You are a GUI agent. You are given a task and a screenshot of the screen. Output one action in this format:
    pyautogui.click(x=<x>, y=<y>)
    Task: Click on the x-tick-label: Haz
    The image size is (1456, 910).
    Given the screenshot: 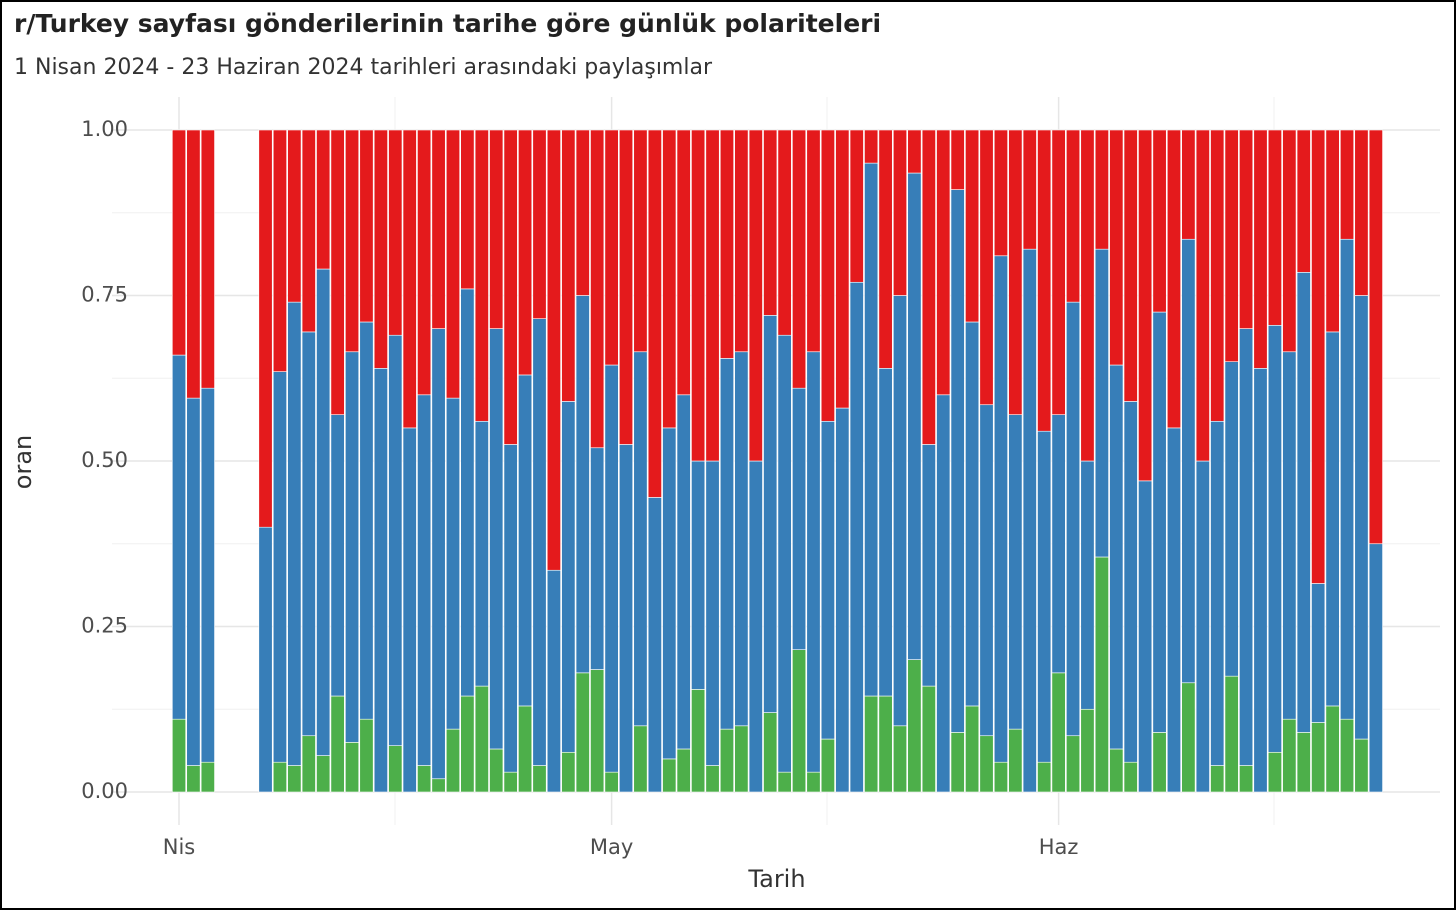 What is the action you would take?
    pyautogui.click(x=1059, y=847)
    